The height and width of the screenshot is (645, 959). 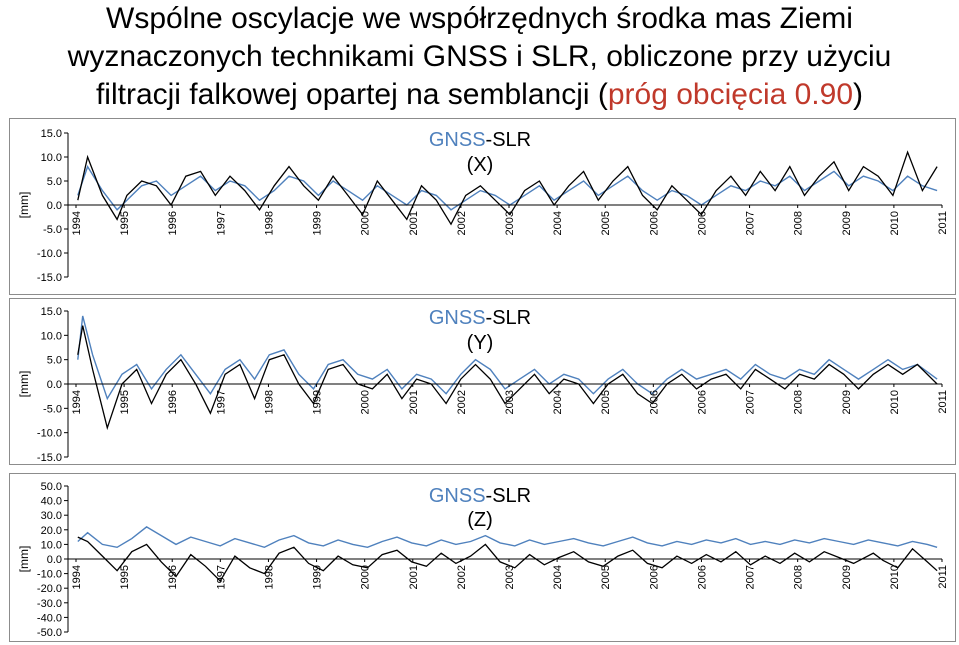 I want to click on panel-component-label: (Y), so click(x=480, y=343).